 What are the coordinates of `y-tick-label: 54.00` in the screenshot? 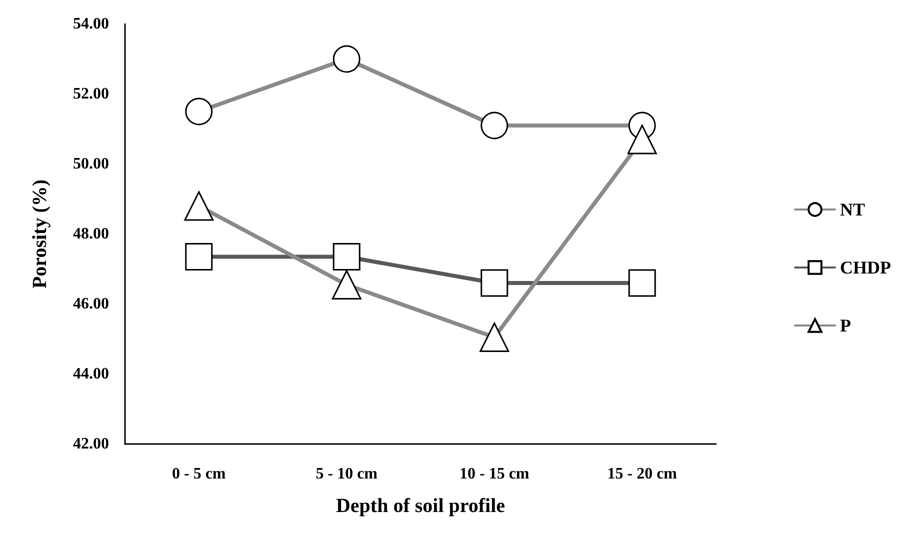 It's located at (91, 24).